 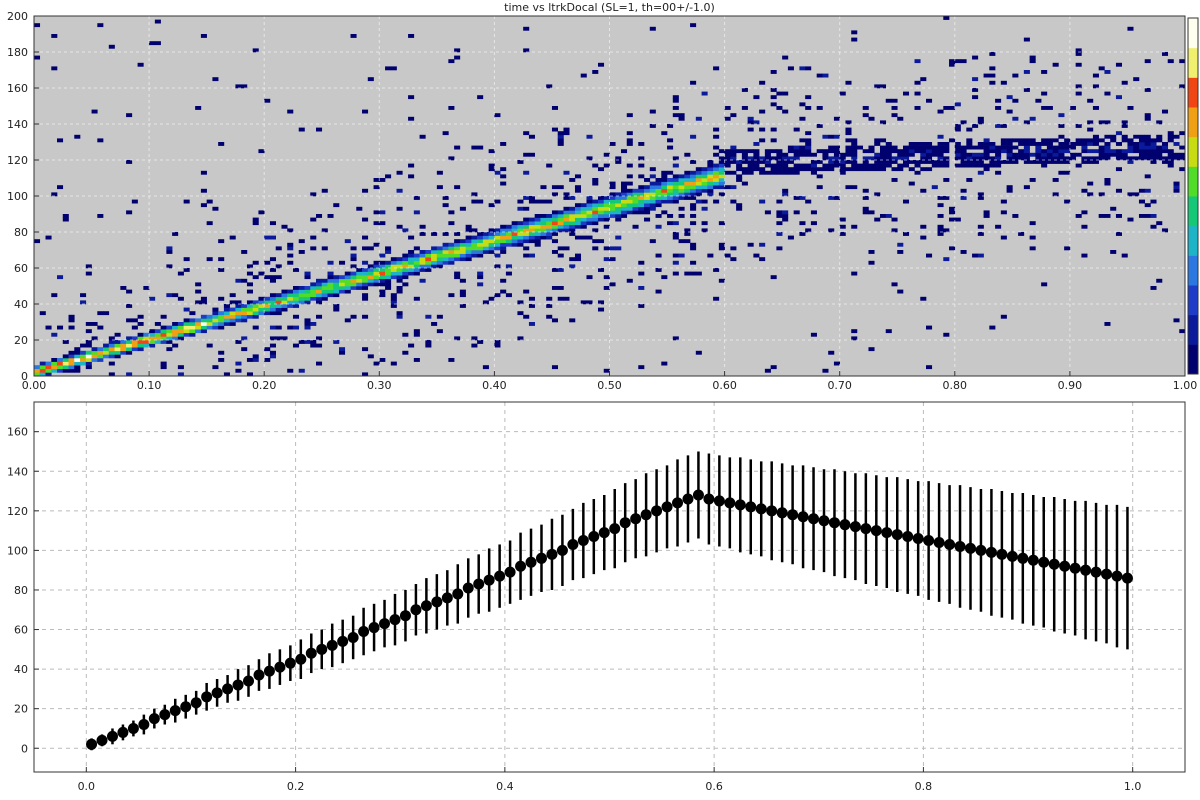 What do you see at coordinates (264, 385) in the screenshot?
I see `heatmap-x-tick-label: 0.20` at bounding box center [264, 385].